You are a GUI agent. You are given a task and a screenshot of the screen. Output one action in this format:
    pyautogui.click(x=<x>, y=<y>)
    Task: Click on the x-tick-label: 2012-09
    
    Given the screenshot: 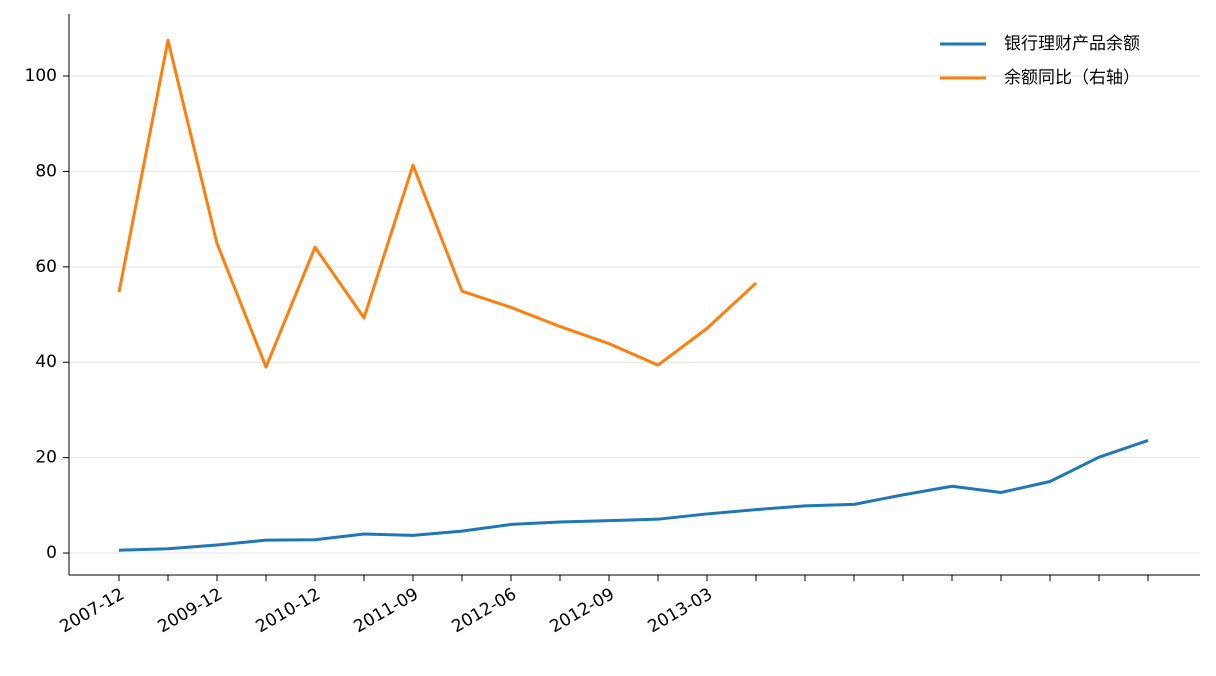 What is the action you would take?
    pyautogui.click(x=582, y=610)
    